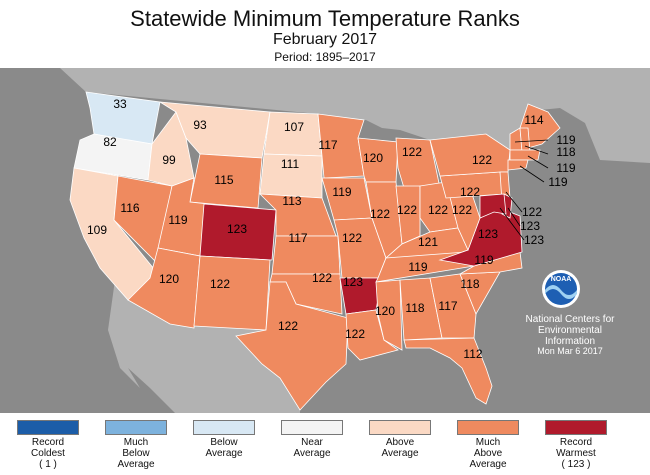  What do you see at coordinates (385, 311) in the screenshot?
I see `rank-label-ms: 120` at bounding box center [385, 311].